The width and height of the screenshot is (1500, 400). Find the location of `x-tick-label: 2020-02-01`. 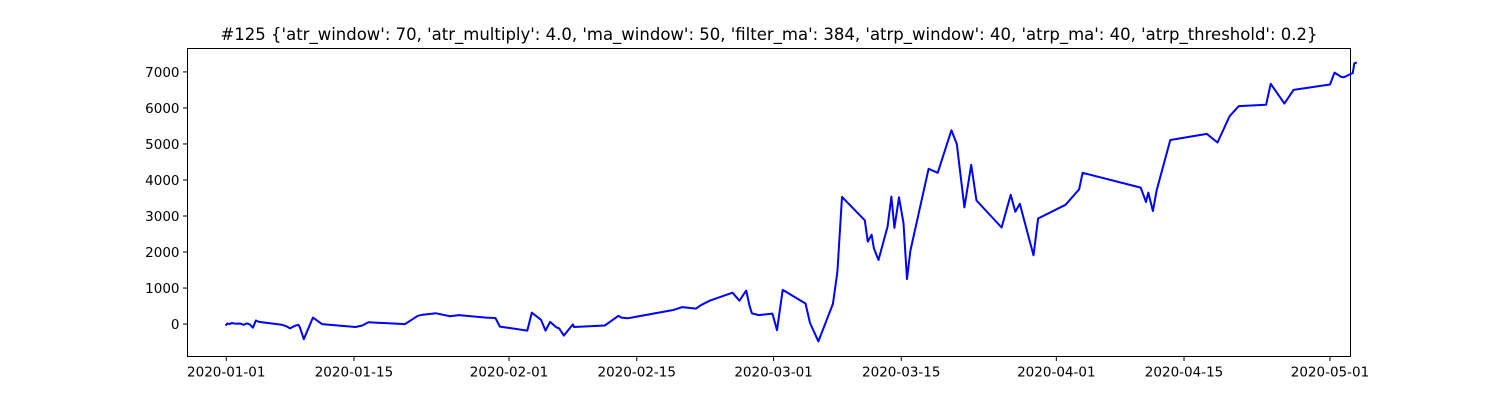

x-tick-label: 2020-02-01 is located at coordinates (509, 373).